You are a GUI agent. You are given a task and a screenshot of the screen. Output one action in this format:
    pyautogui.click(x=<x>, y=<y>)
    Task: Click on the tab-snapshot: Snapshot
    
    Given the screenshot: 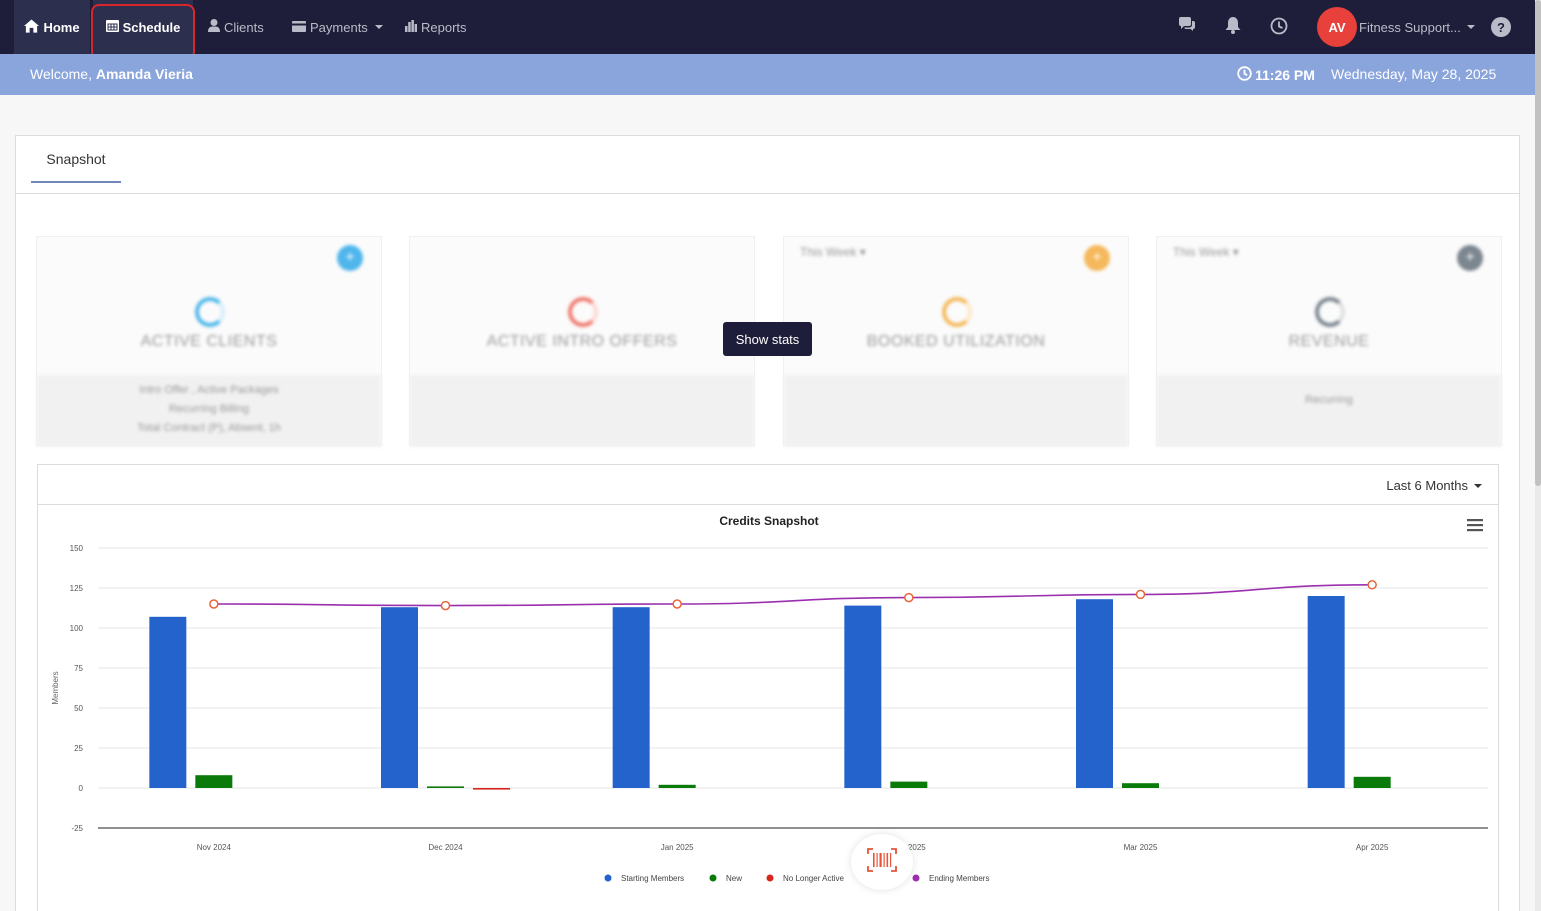 What is the action you would take?
    pyautogui.click(x=76, y=159)
    